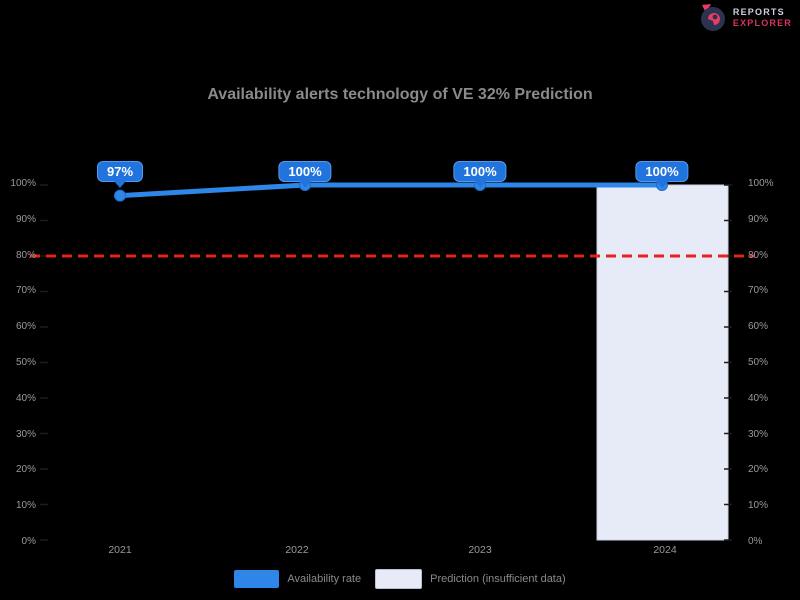  What do you see at coordinates (25, 327) in the screenshot?
I see `y-tick-label-left: 60%` at bounding box center [25, 327].